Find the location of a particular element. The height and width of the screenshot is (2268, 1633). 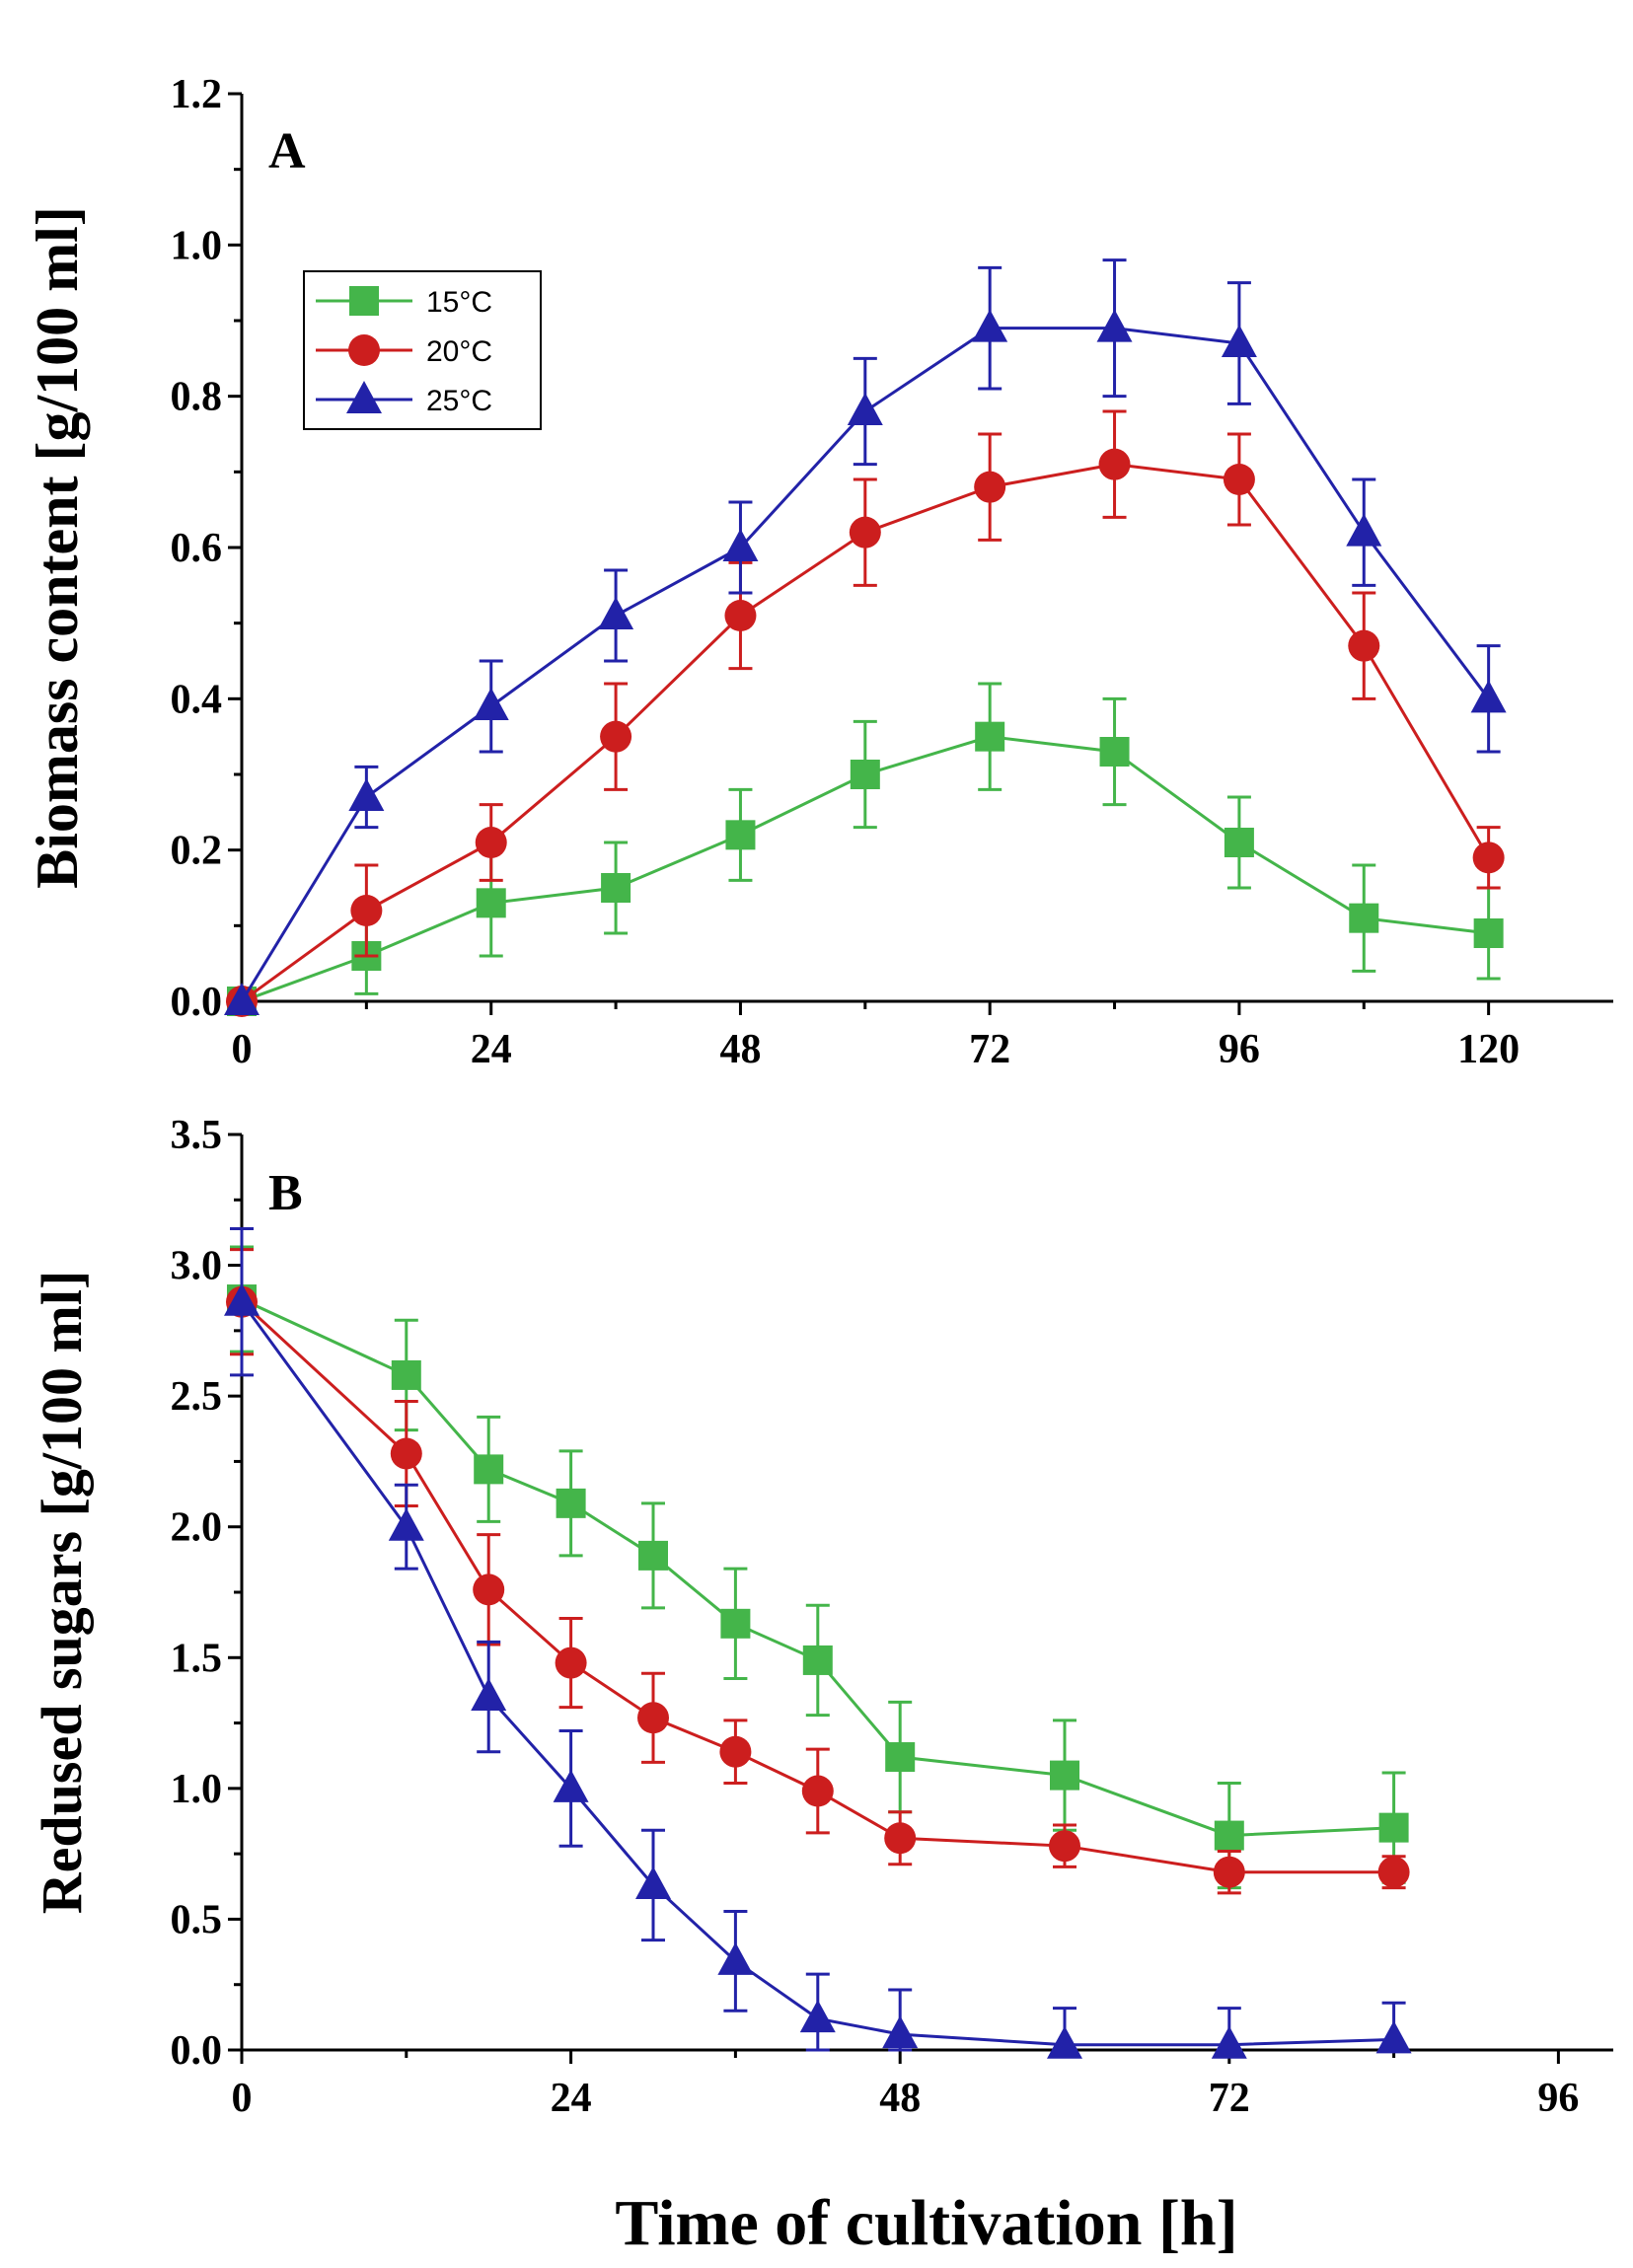

y-tick-label: 0.8 is located at coordinates (197, 397).